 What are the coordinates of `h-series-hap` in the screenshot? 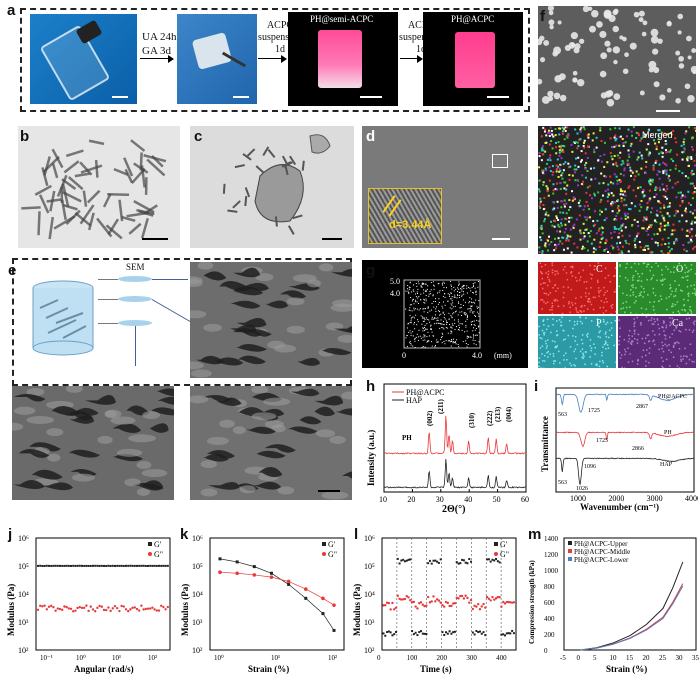 It's located at (455, 473).